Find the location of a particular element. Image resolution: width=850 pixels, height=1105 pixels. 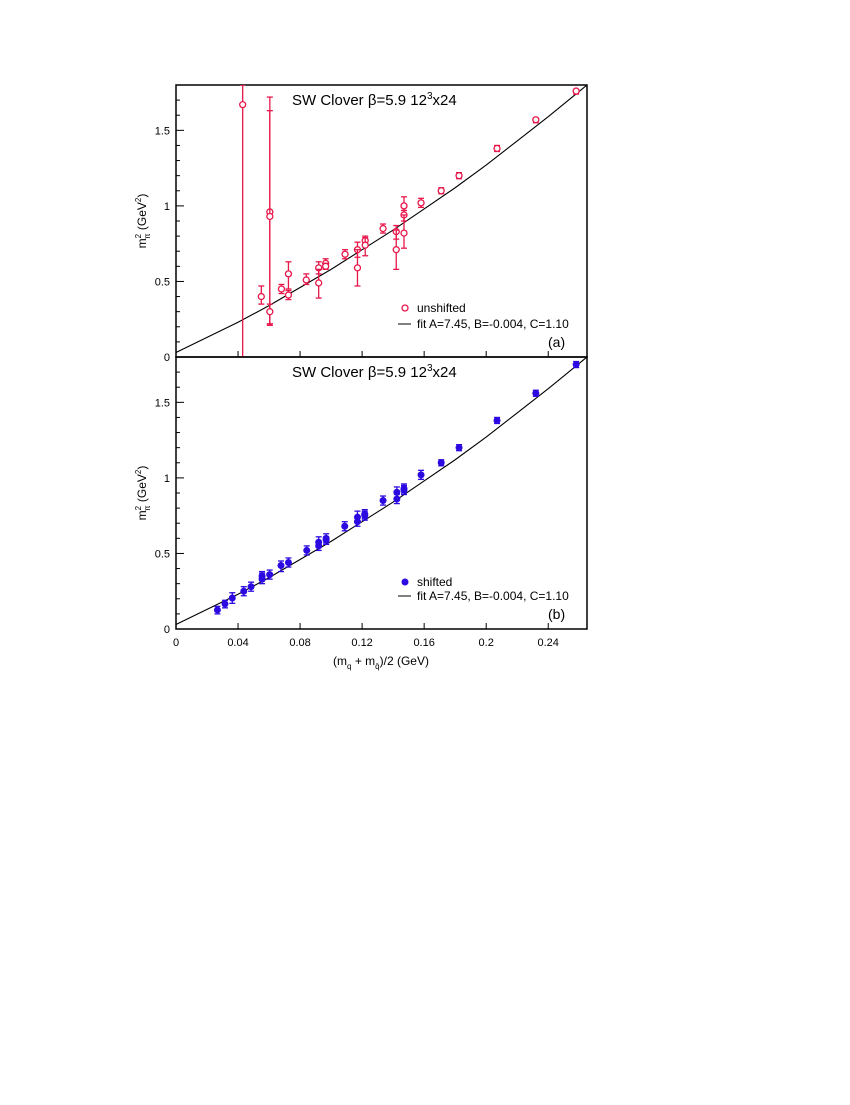

title-a: SW Clover β=5.9 123x24 is located at coordinates (374, 100).